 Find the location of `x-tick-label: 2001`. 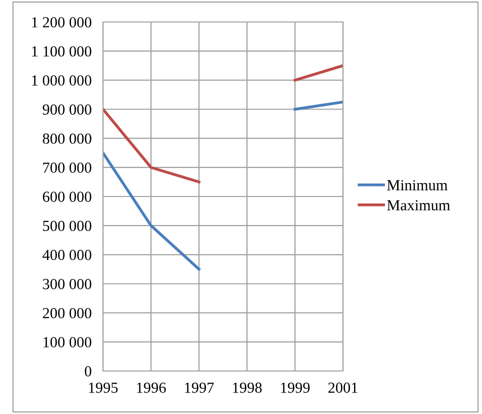

x-tick-label: 2001 is located at coordinates (343, 387).